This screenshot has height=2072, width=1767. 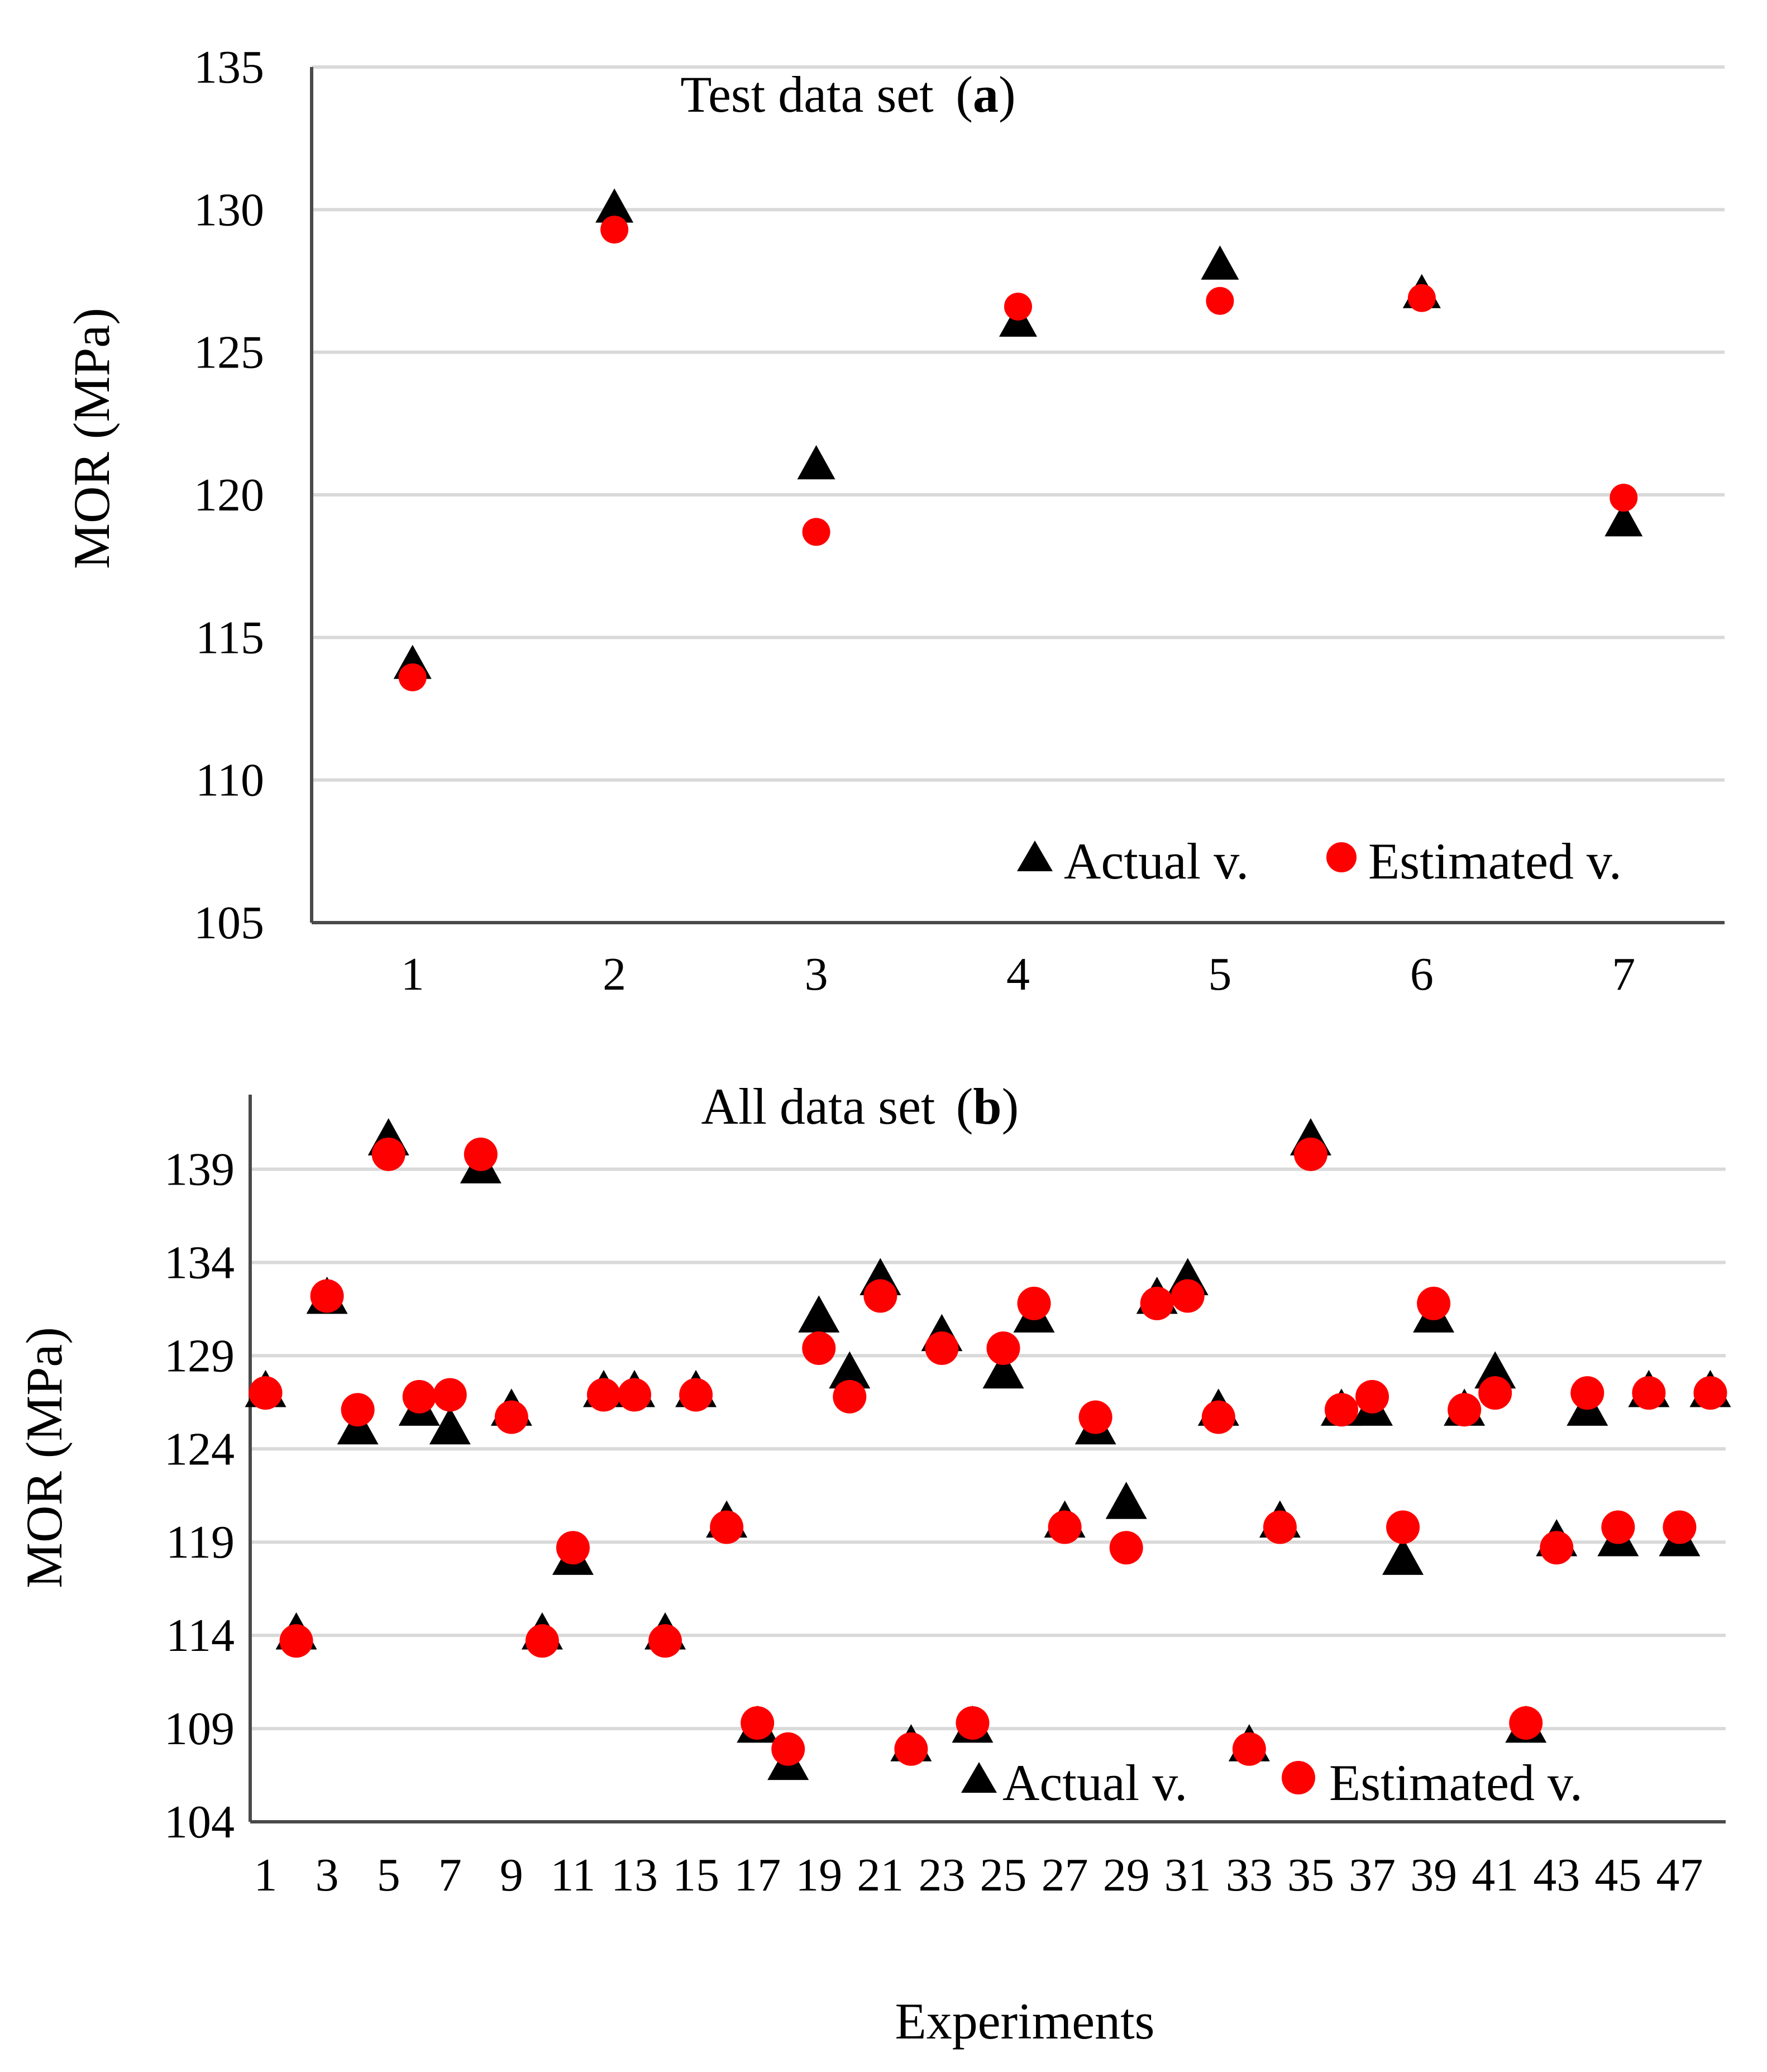 What do you see at coordinates (757, 1875) in the screenshot?
I see `panel-b-x-tick-label: 17` at bounding box center [757, 1875].